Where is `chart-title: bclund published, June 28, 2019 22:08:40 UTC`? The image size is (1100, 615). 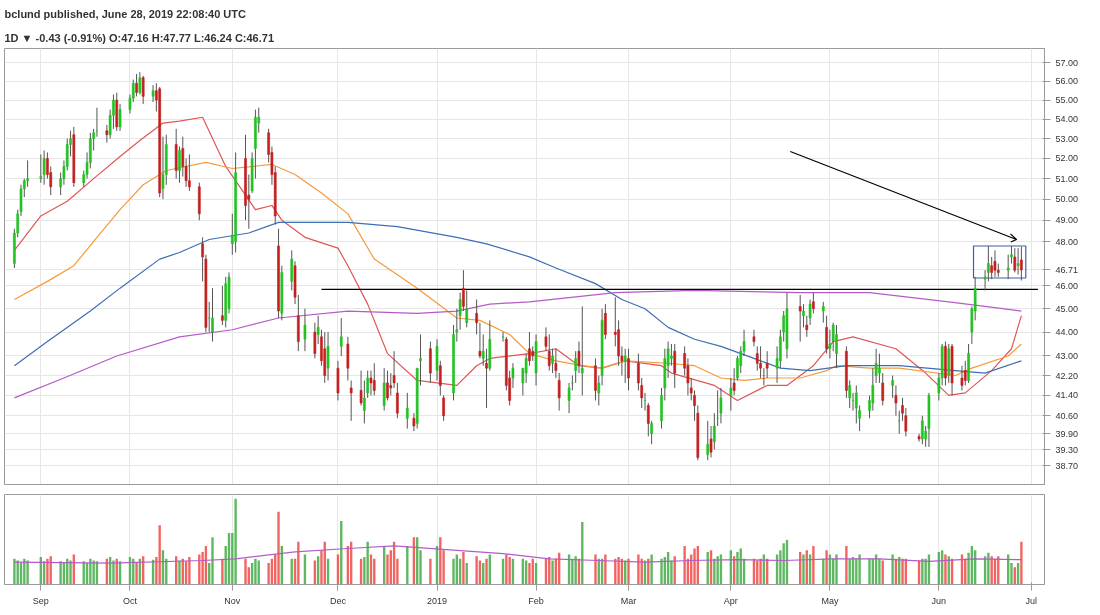
chart-title: bclund published, June 28, 2019 22:08:40 UTC is located at coordinates (125, 13).